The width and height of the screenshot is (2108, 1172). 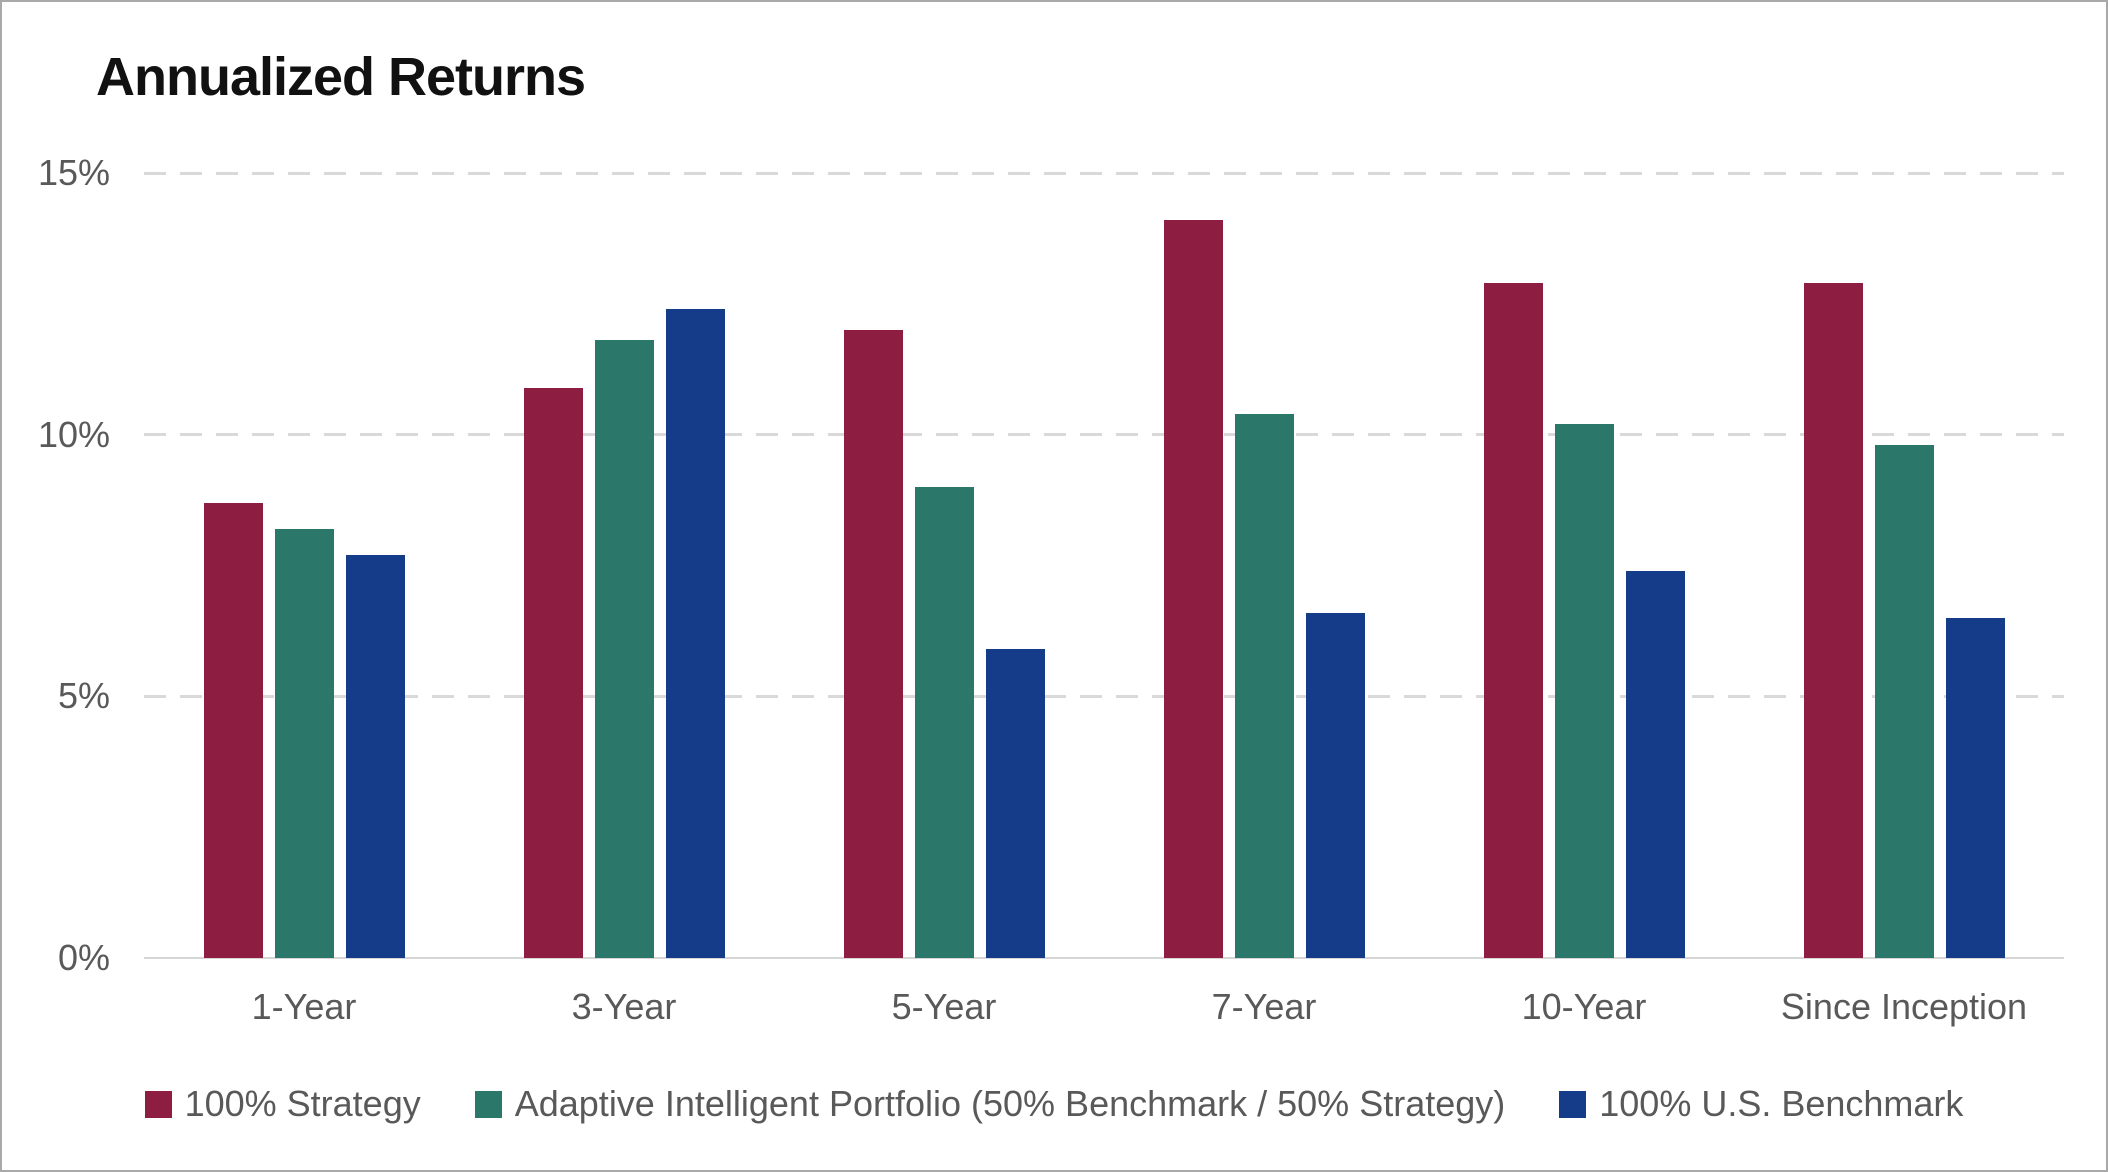 What do you see at coordinates (1104, 173) in the screenshot?
I see `gridline-15pct` at bounding box center [1104, 173].